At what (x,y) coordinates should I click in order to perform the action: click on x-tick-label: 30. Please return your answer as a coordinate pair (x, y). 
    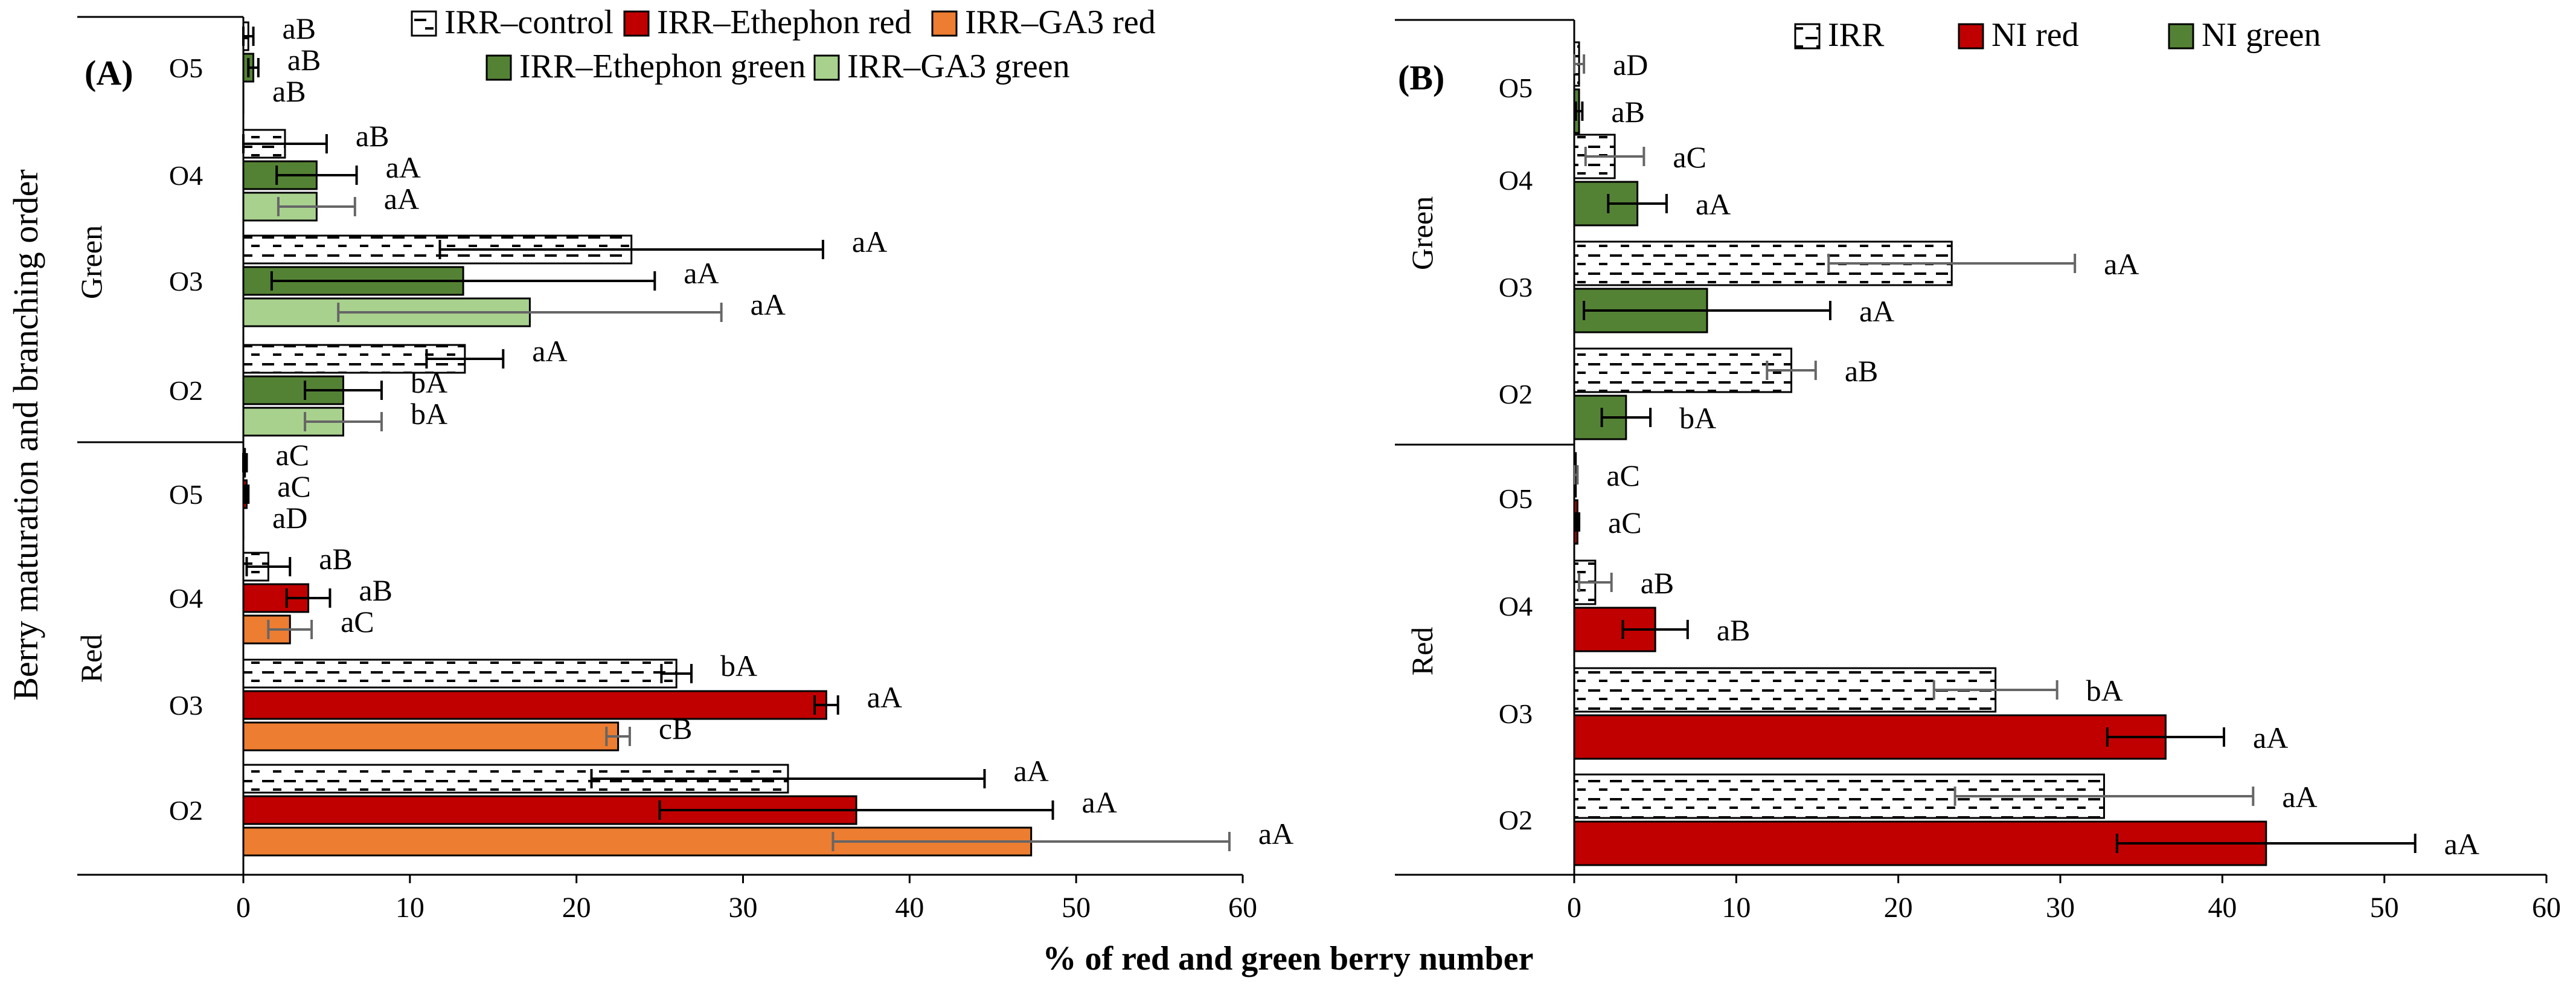
    Looking at the image, I should click on (2060, 908).